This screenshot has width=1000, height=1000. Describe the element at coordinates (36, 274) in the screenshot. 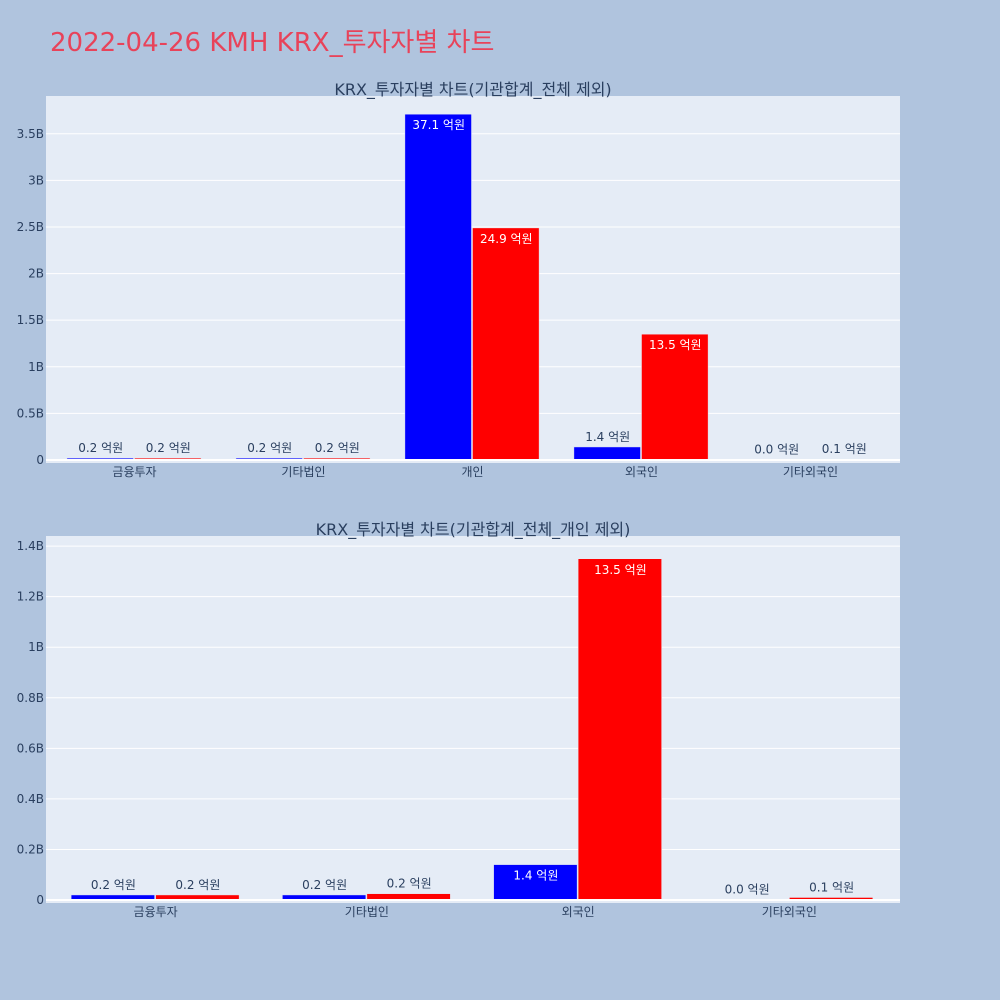

I see `y-tick-label: 2B` at that location.